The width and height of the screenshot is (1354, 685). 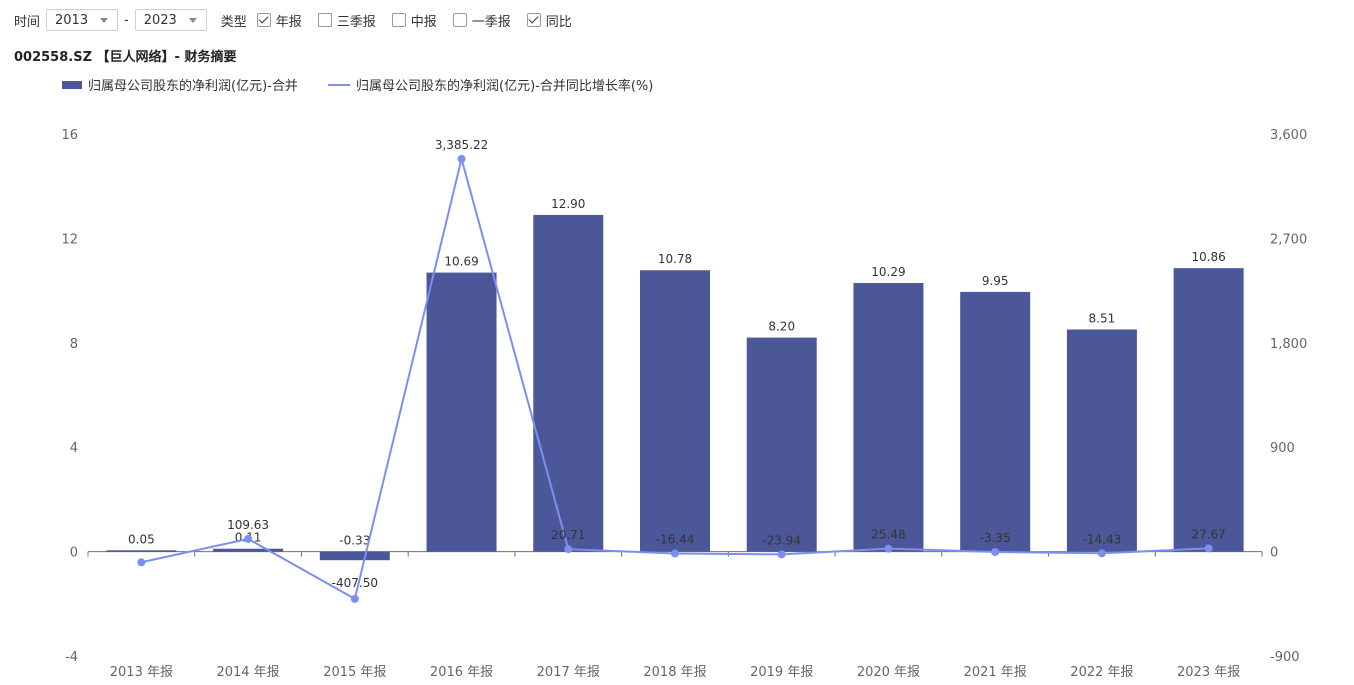 I want to click on line-data-label: 25.48, so click(x=888, y=535).